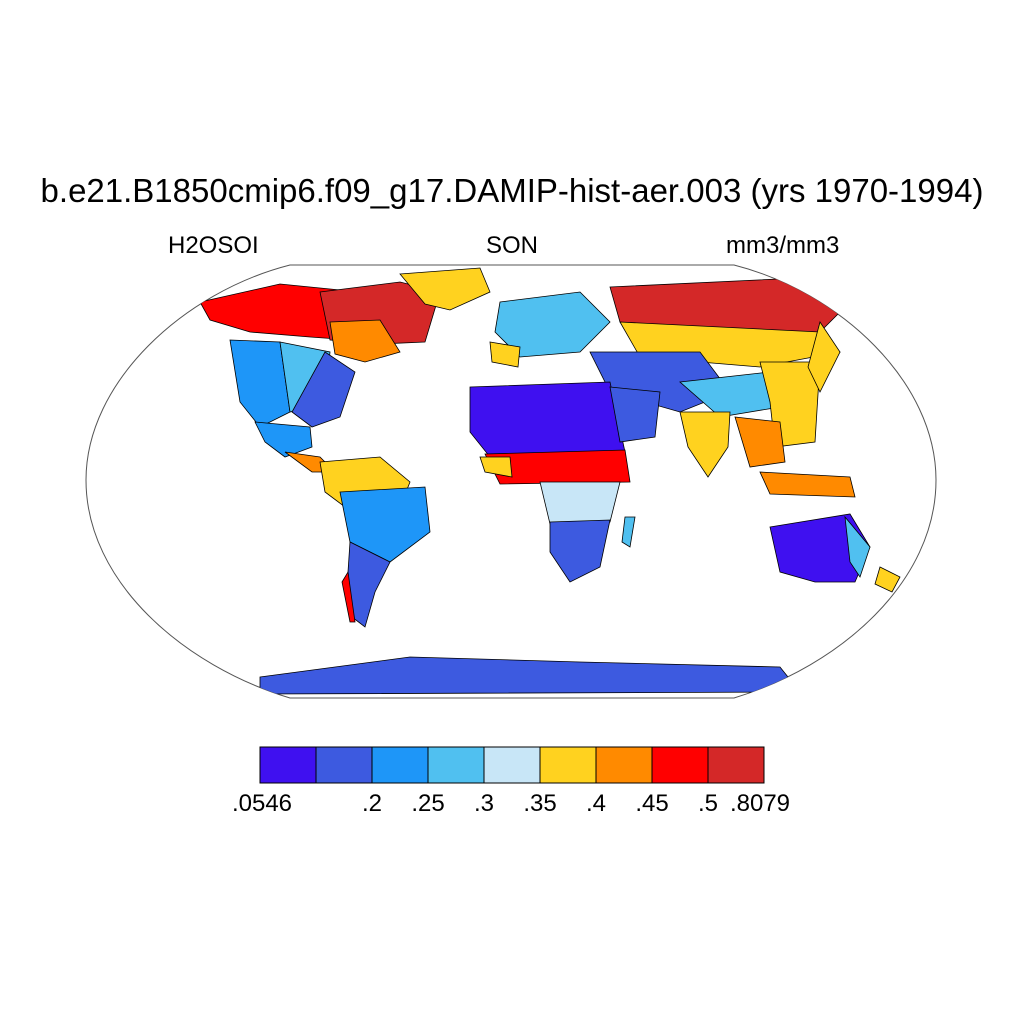  Describe the element at coordinates (260, 383) in the screenshot. I see `region-western-us` at that location.